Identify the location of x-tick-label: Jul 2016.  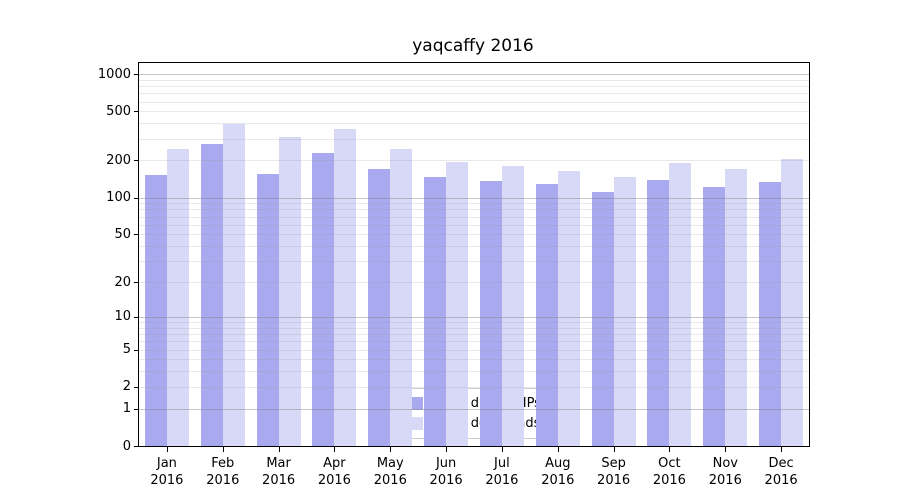
(502, 472).